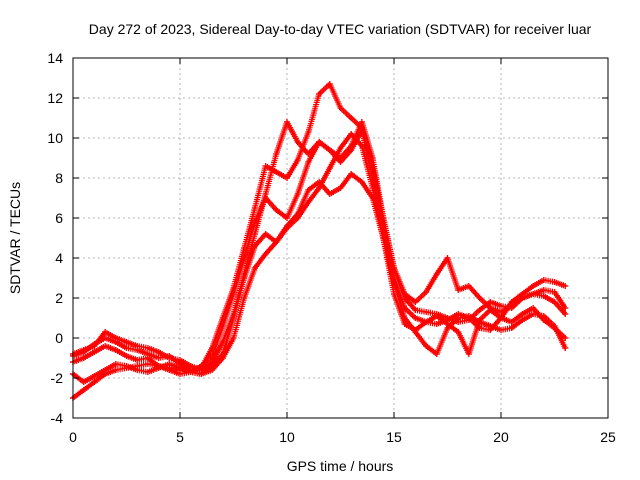 This screenshot has width=640, height=480. Describe the element at coordinates (59, 298) in the screenshot. I see `y-tick-label: 2` at that location.